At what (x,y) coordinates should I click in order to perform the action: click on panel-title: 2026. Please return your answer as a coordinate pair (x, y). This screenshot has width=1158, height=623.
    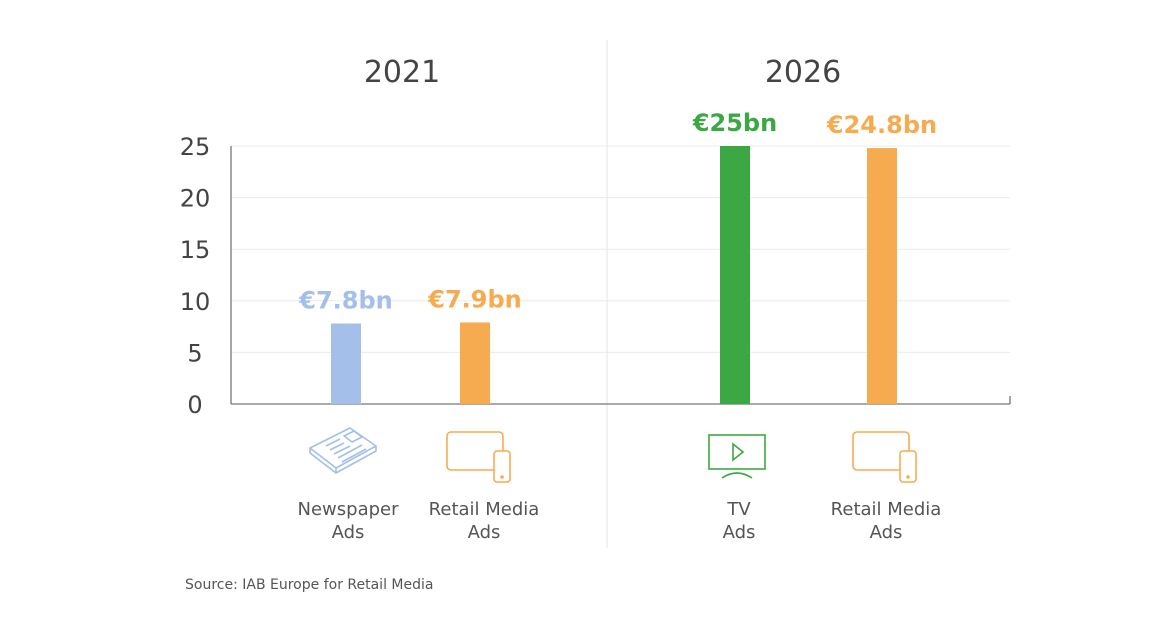
    Looking at the image, I should click on (803, 72).